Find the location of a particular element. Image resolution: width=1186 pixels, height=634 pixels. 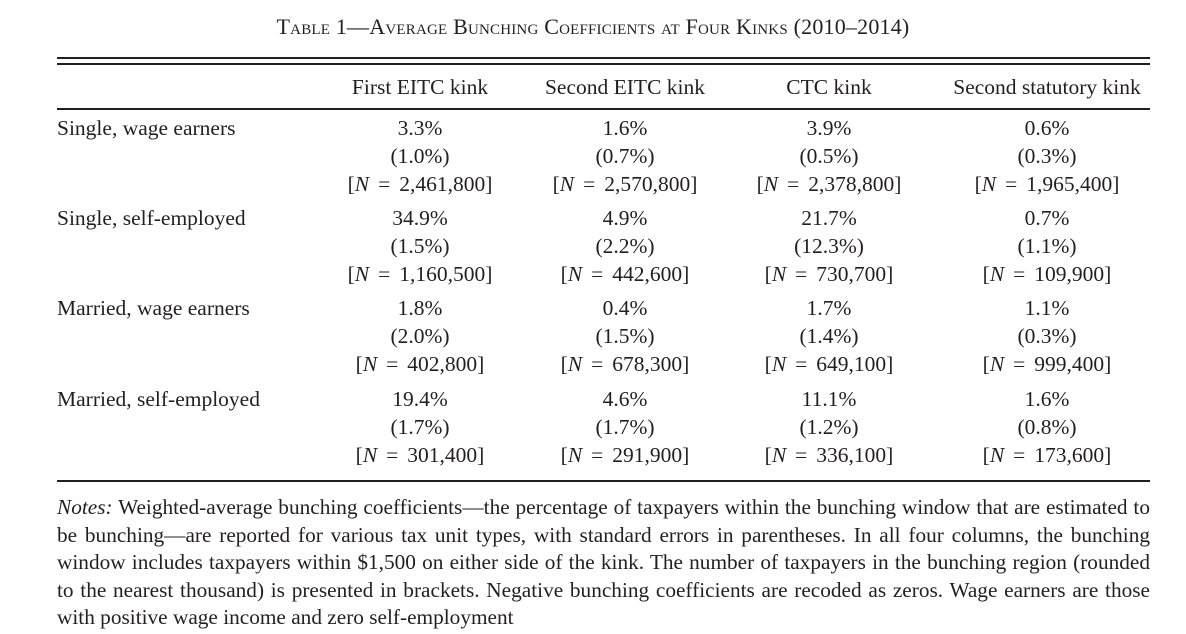

bunching-coefficient: 19.4% is located at coordinates (420, 399).